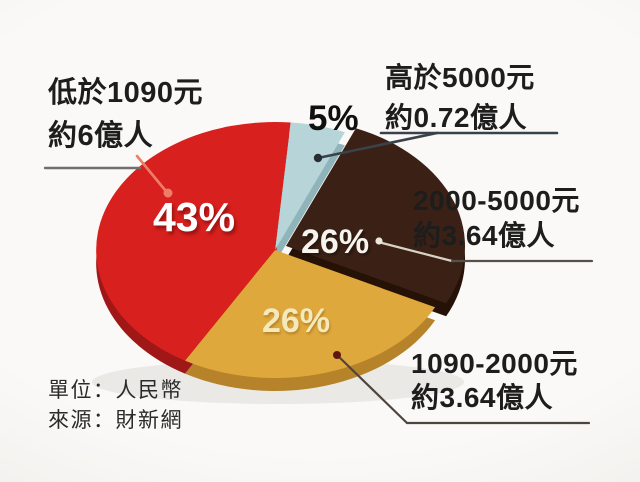 This screenshot has height=482, width=640. I want to click on callout-population-2000-5000: 約3.64億人, so click(484, 235).